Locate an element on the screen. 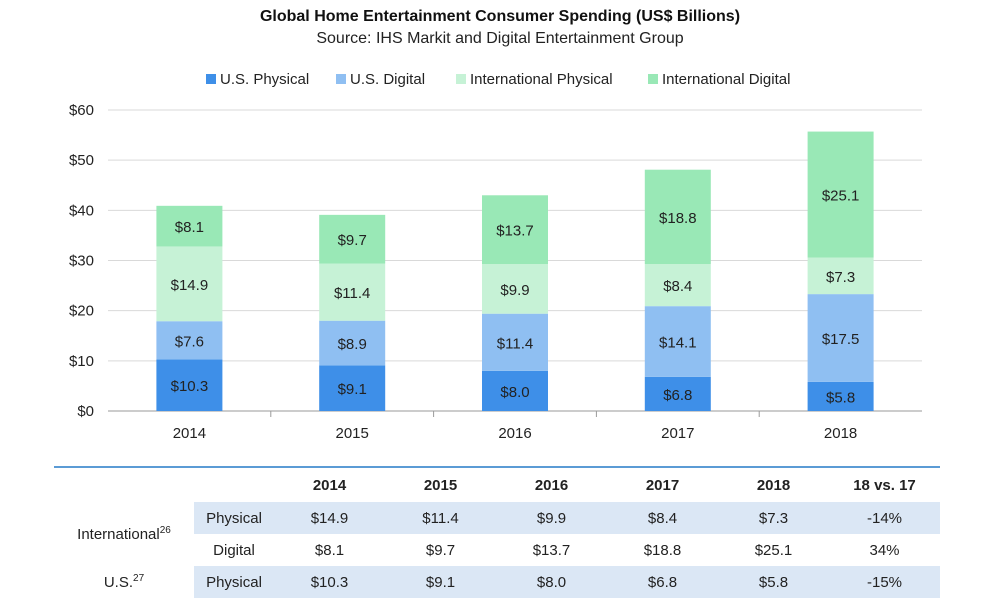  y-tick-label: $10 is located at coordinates (81, 361).